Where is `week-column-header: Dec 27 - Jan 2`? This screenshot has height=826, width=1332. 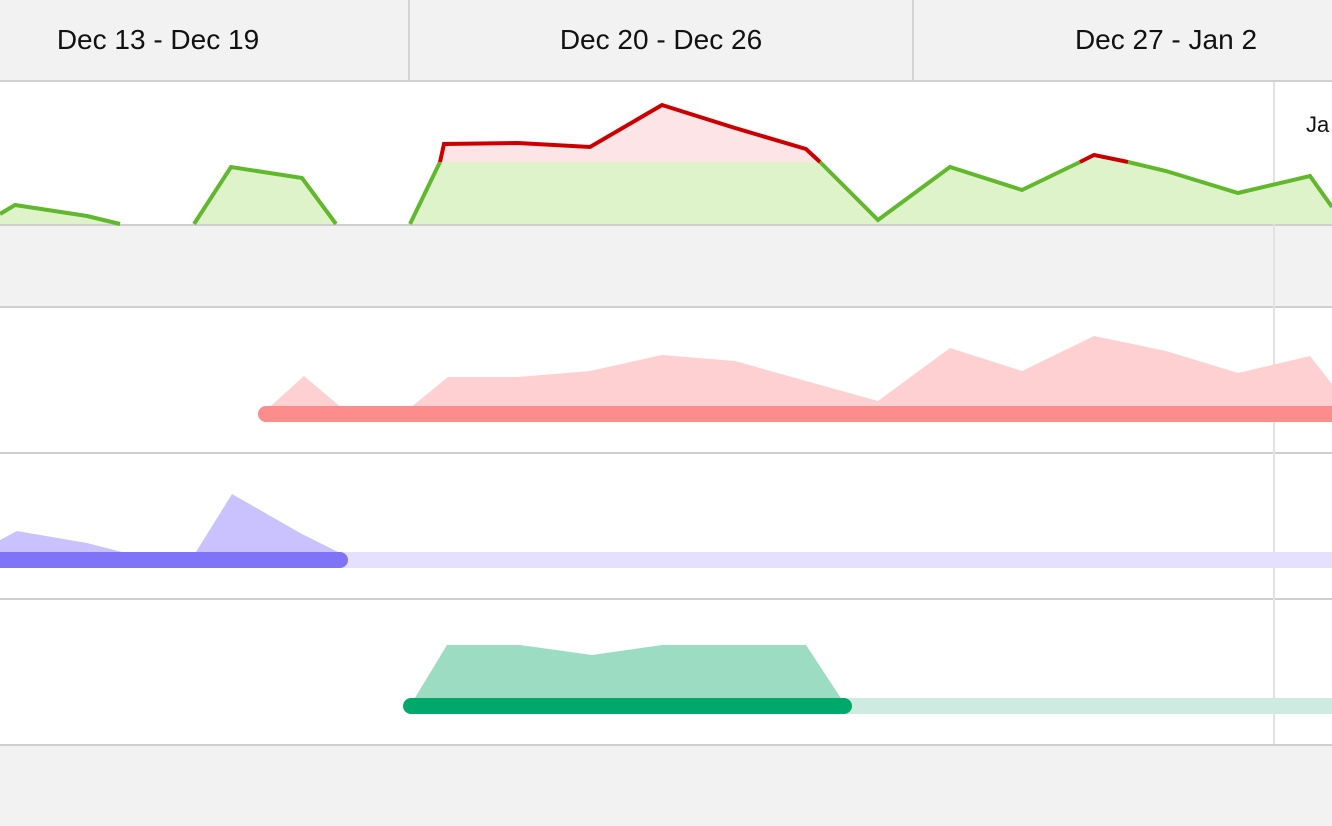 week-column-header: Dec 27 - Jan 2 is located at coordinates (1166, 39).